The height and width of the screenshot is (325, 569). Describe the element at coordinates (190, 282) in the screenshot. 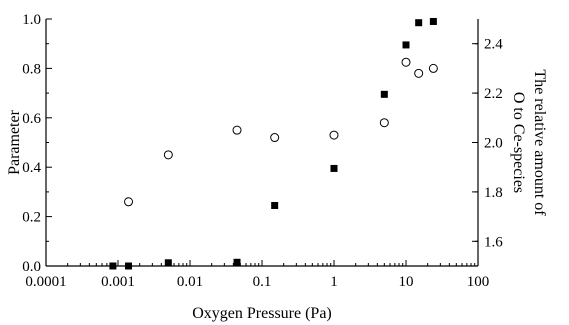

I see `x-tick-label: 0.01` at that location.